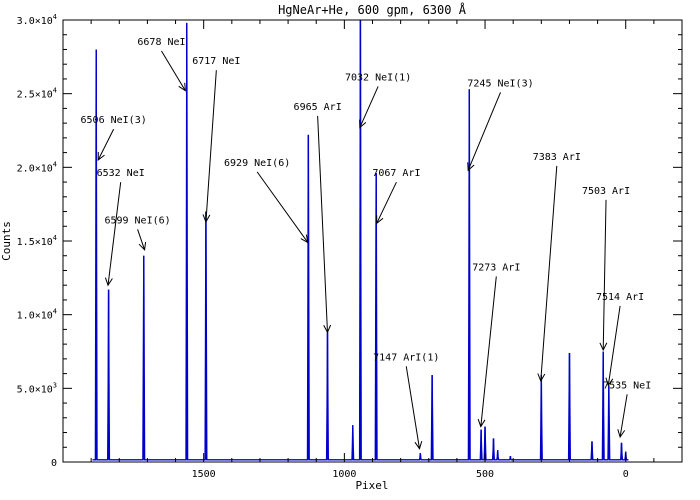 The image size is (700, 500). I want to click on line-label: 6532 NeI, so click(121, 173).